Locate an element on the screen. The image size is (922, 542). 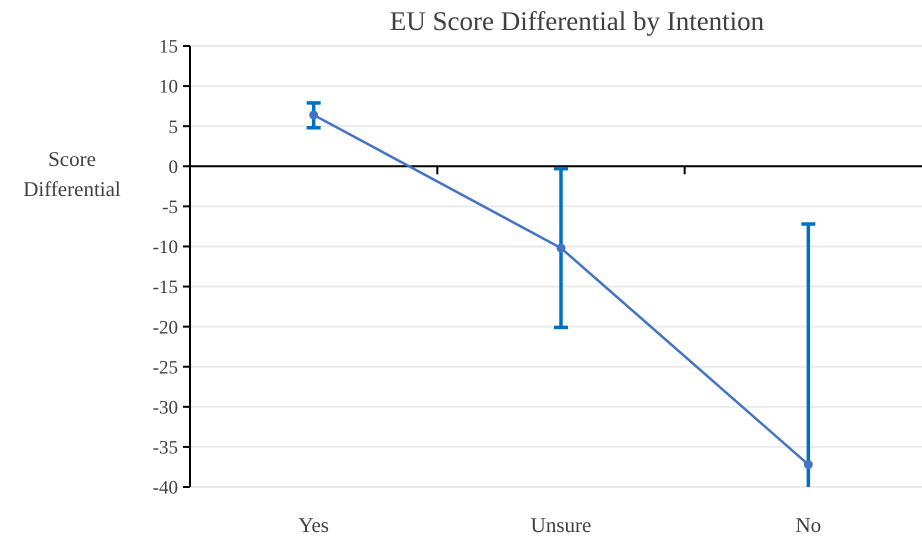
y-axis-title: Score Differential is located at coordinates (72, 174).